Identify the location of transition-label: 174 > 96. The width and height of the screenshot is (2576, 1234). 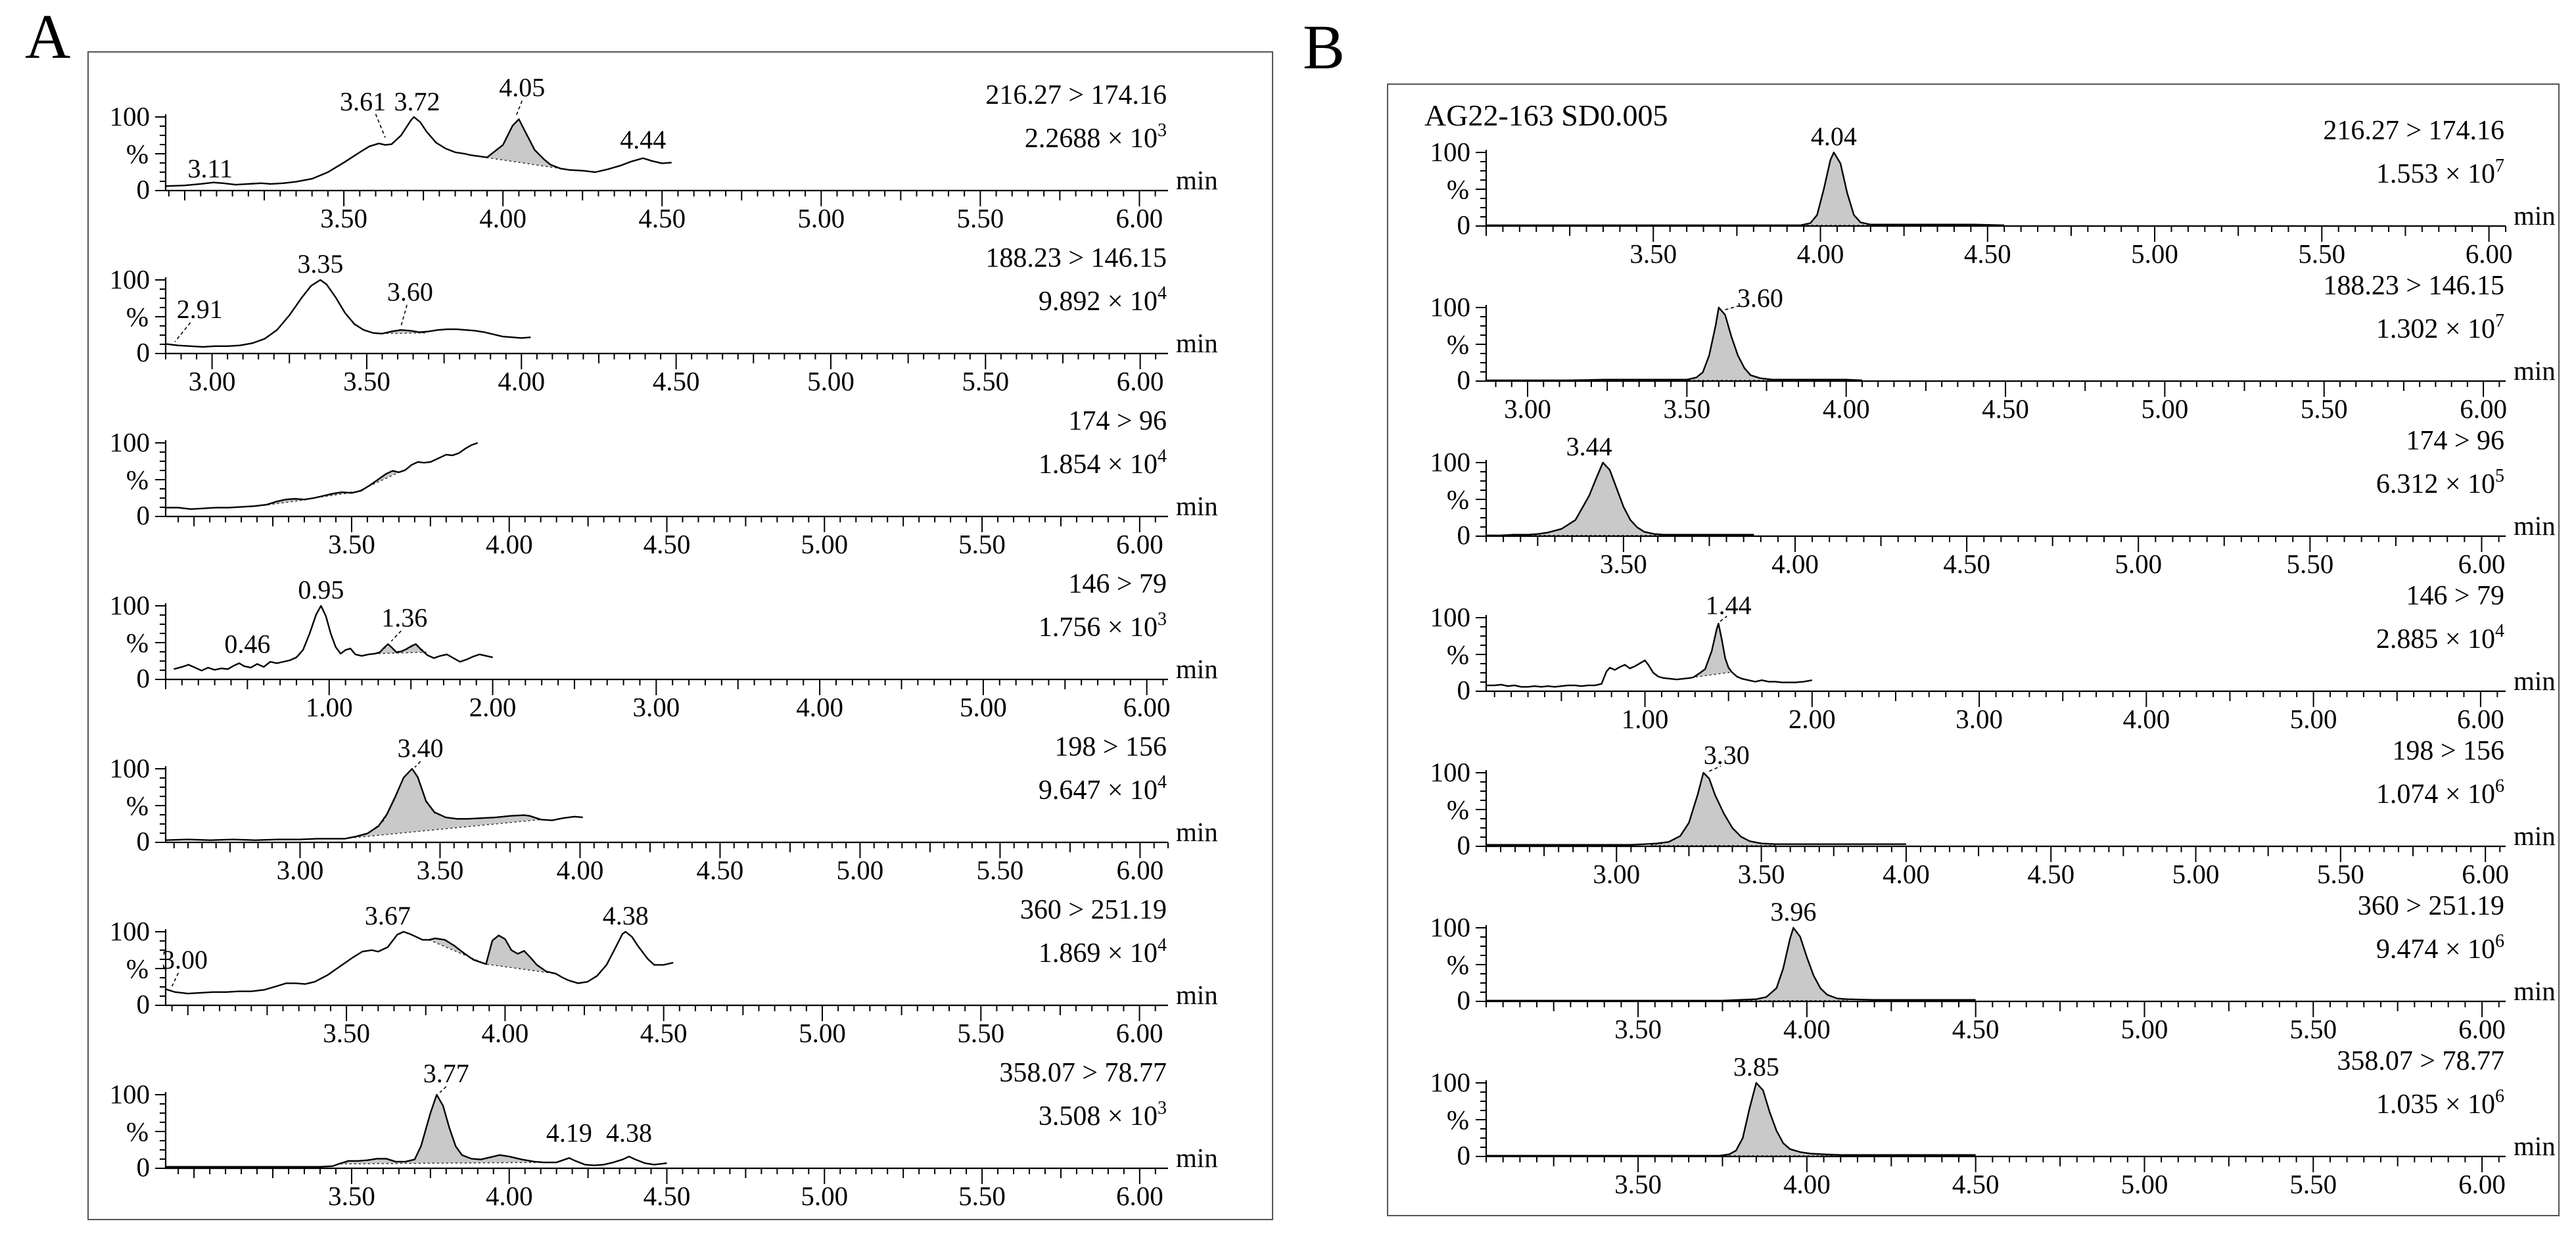
(1117, 421).